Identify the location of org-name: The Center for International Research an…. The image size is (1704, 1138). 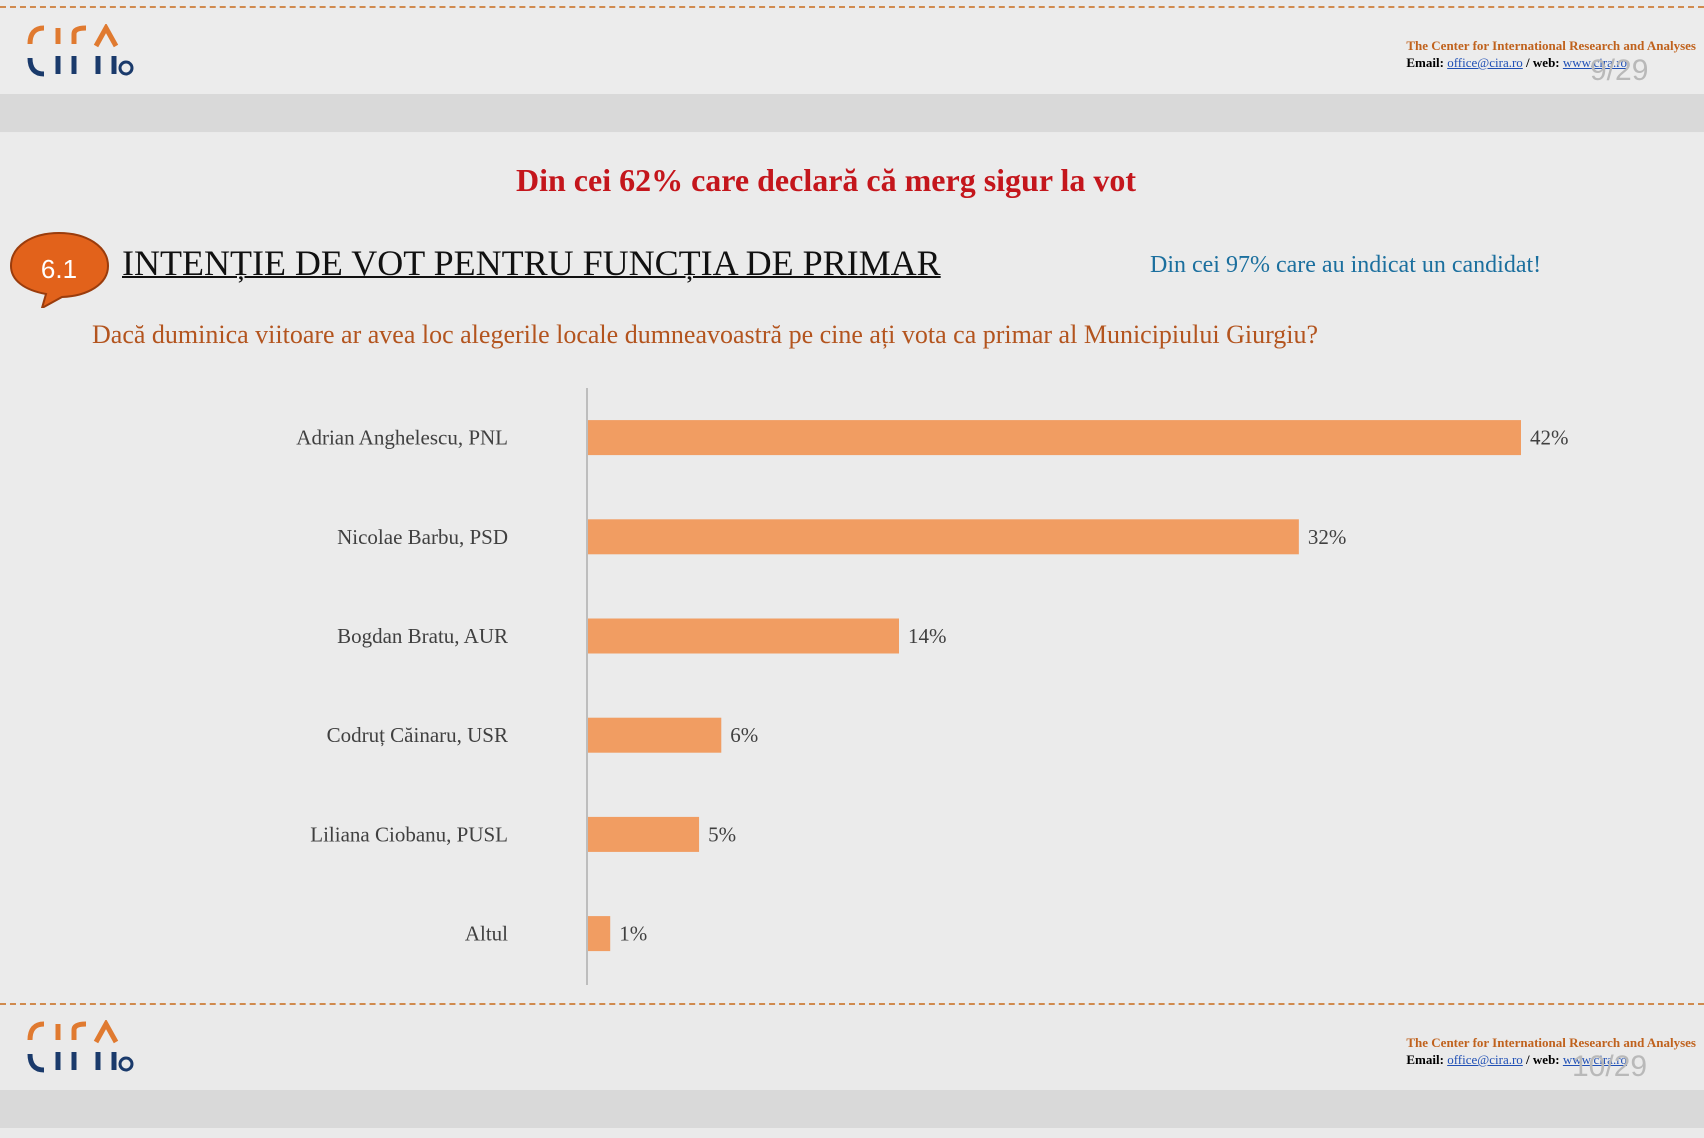
(1551, 45).